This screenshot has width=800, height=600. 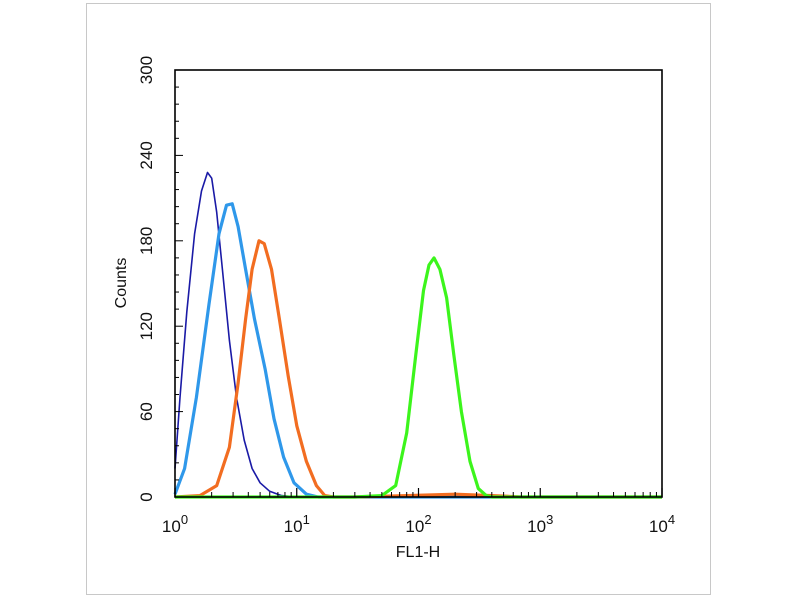 I want to click on y-tick-label: 60, so click(x=146, y=411).